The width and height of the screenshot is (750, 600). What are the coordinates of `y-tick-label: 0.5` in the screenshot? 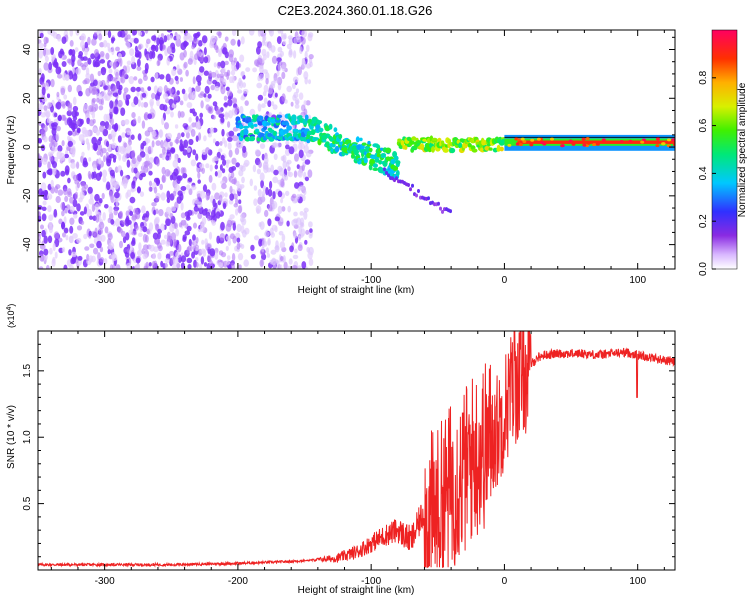 It's located at (27, 503).